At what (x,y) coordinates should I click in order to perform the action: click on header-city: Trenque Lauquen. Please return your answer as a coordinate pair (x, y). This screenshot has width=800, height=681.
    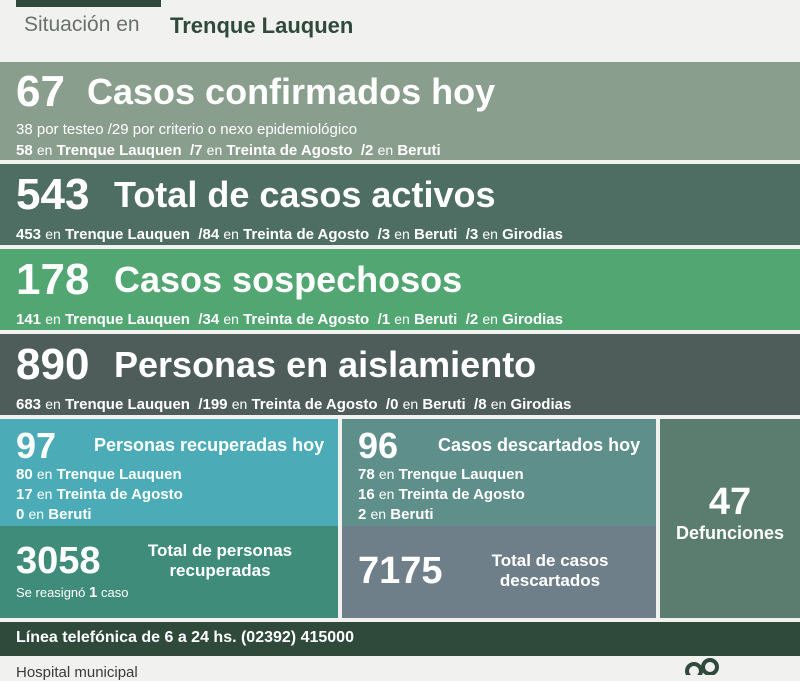
    Looking at the image, I should click on (262, 25).